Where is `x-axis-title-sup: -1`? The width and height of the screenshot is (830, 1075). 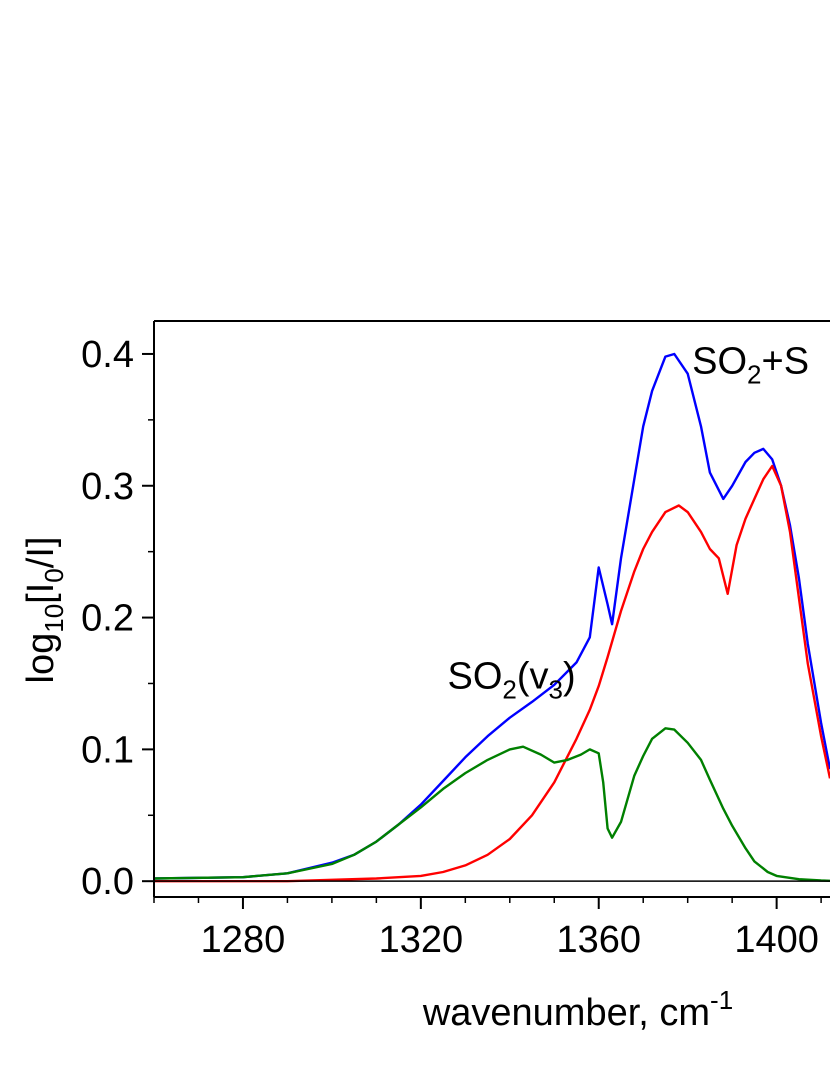 x-axis-title-sup: -1 is located at coordinates (721, 1000).